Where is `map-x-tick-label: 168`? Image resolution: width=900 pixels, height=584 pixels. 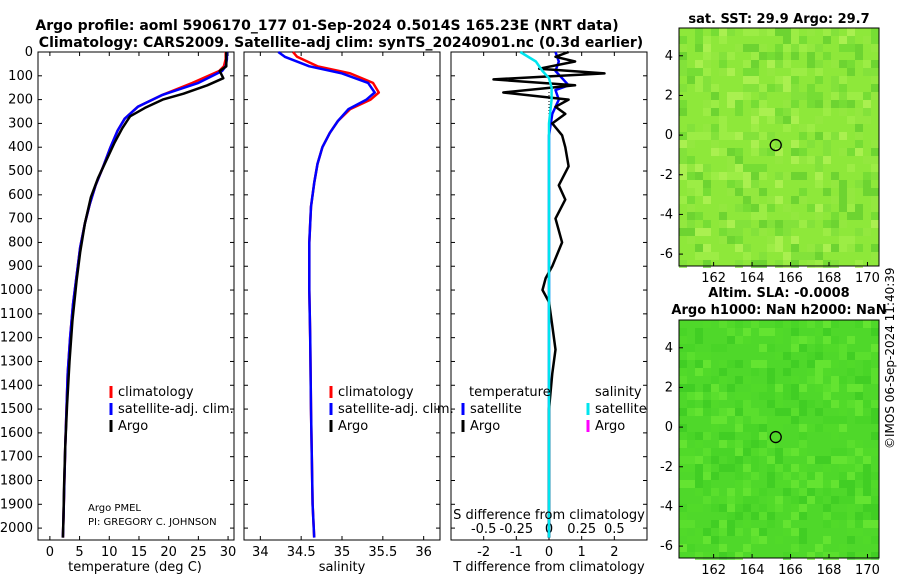 map-x-tick-label: 168 is located at coordinates (829, 570).